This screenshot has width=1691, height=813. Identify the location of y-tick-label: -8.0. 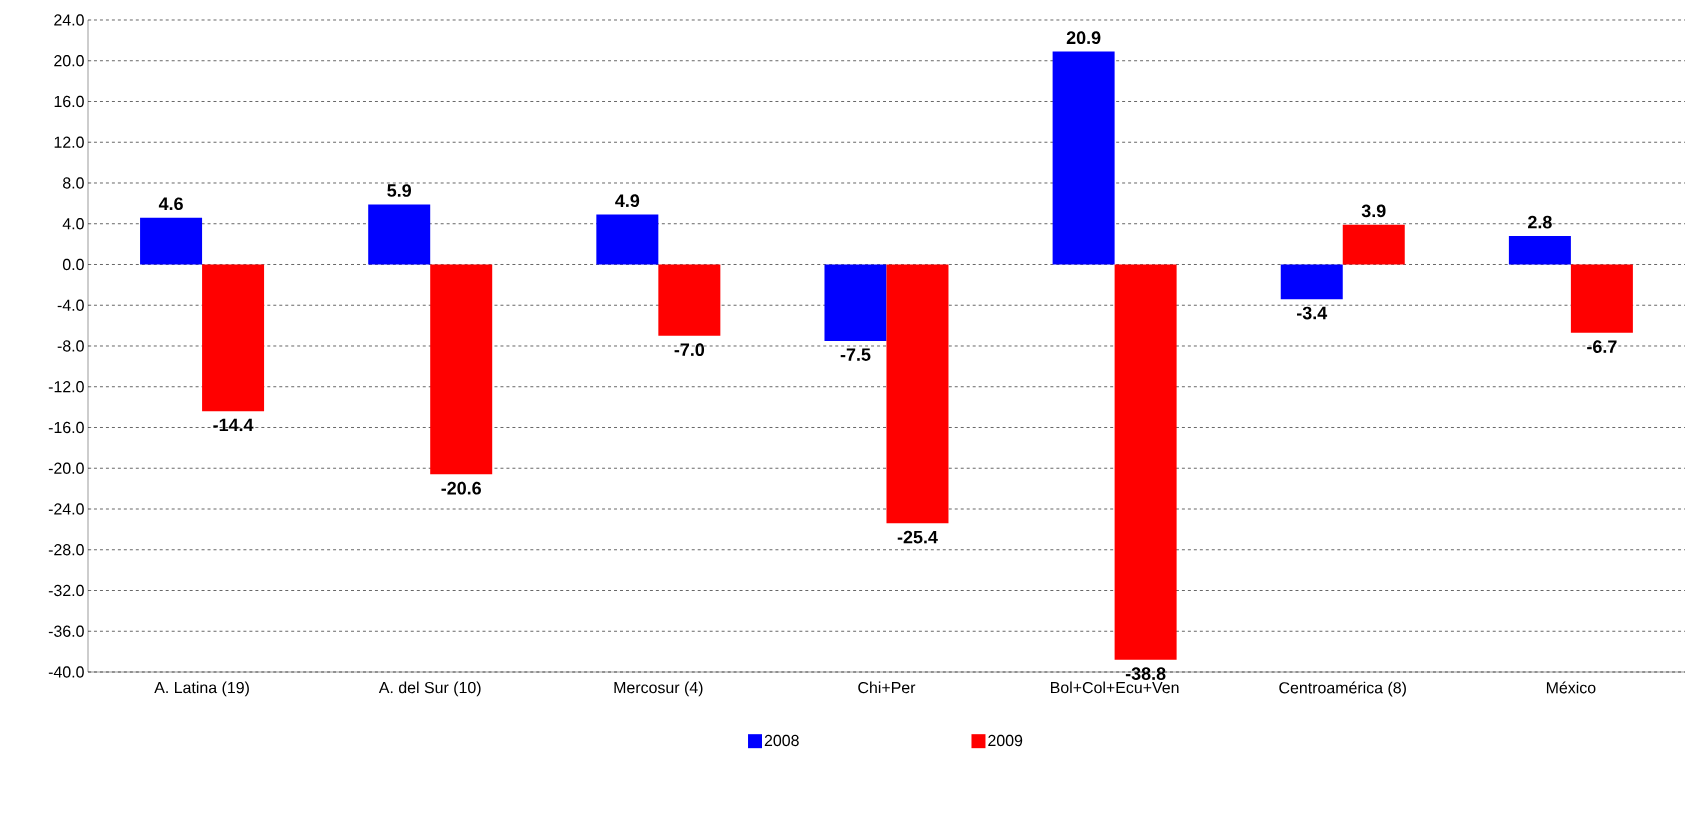
(70, 346).